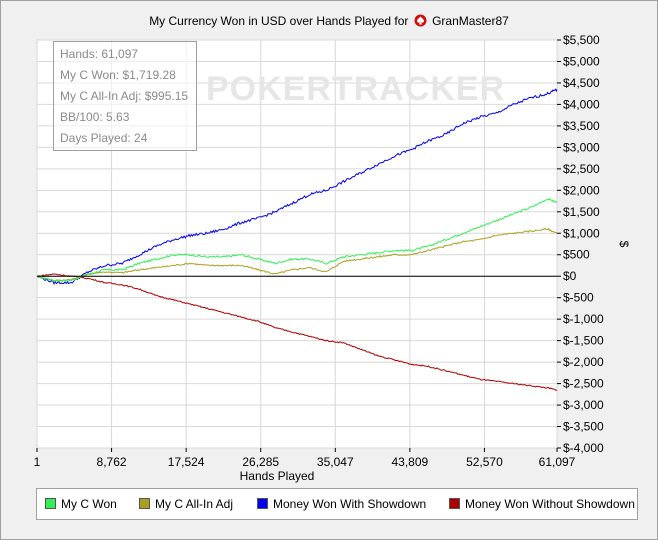 The image size is (658, 540). What do you see at coordinates (99, 54) in the screenshot?
I see `stat-hands: Hands: 61,097` at bounding box center [99, 54].